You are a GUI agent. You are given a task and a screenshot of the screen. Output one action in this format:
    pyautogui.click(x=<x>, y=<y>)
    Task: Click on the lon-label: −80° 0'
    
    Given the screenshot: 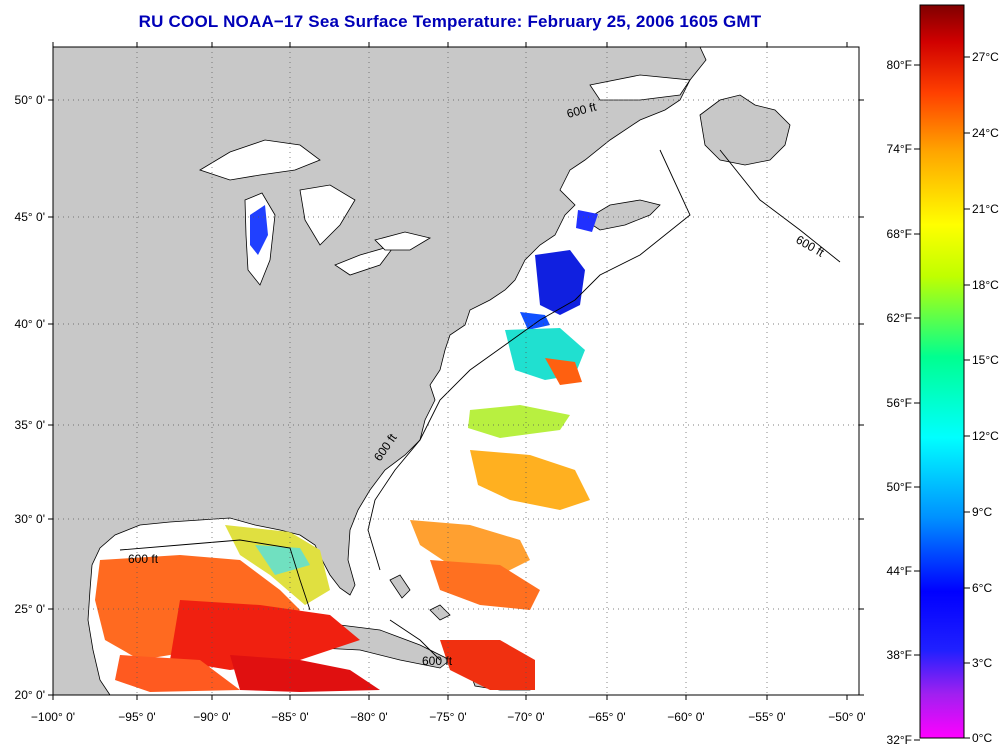 What is the action you would take?
    pyautogui.click(x=368, y=717)
    